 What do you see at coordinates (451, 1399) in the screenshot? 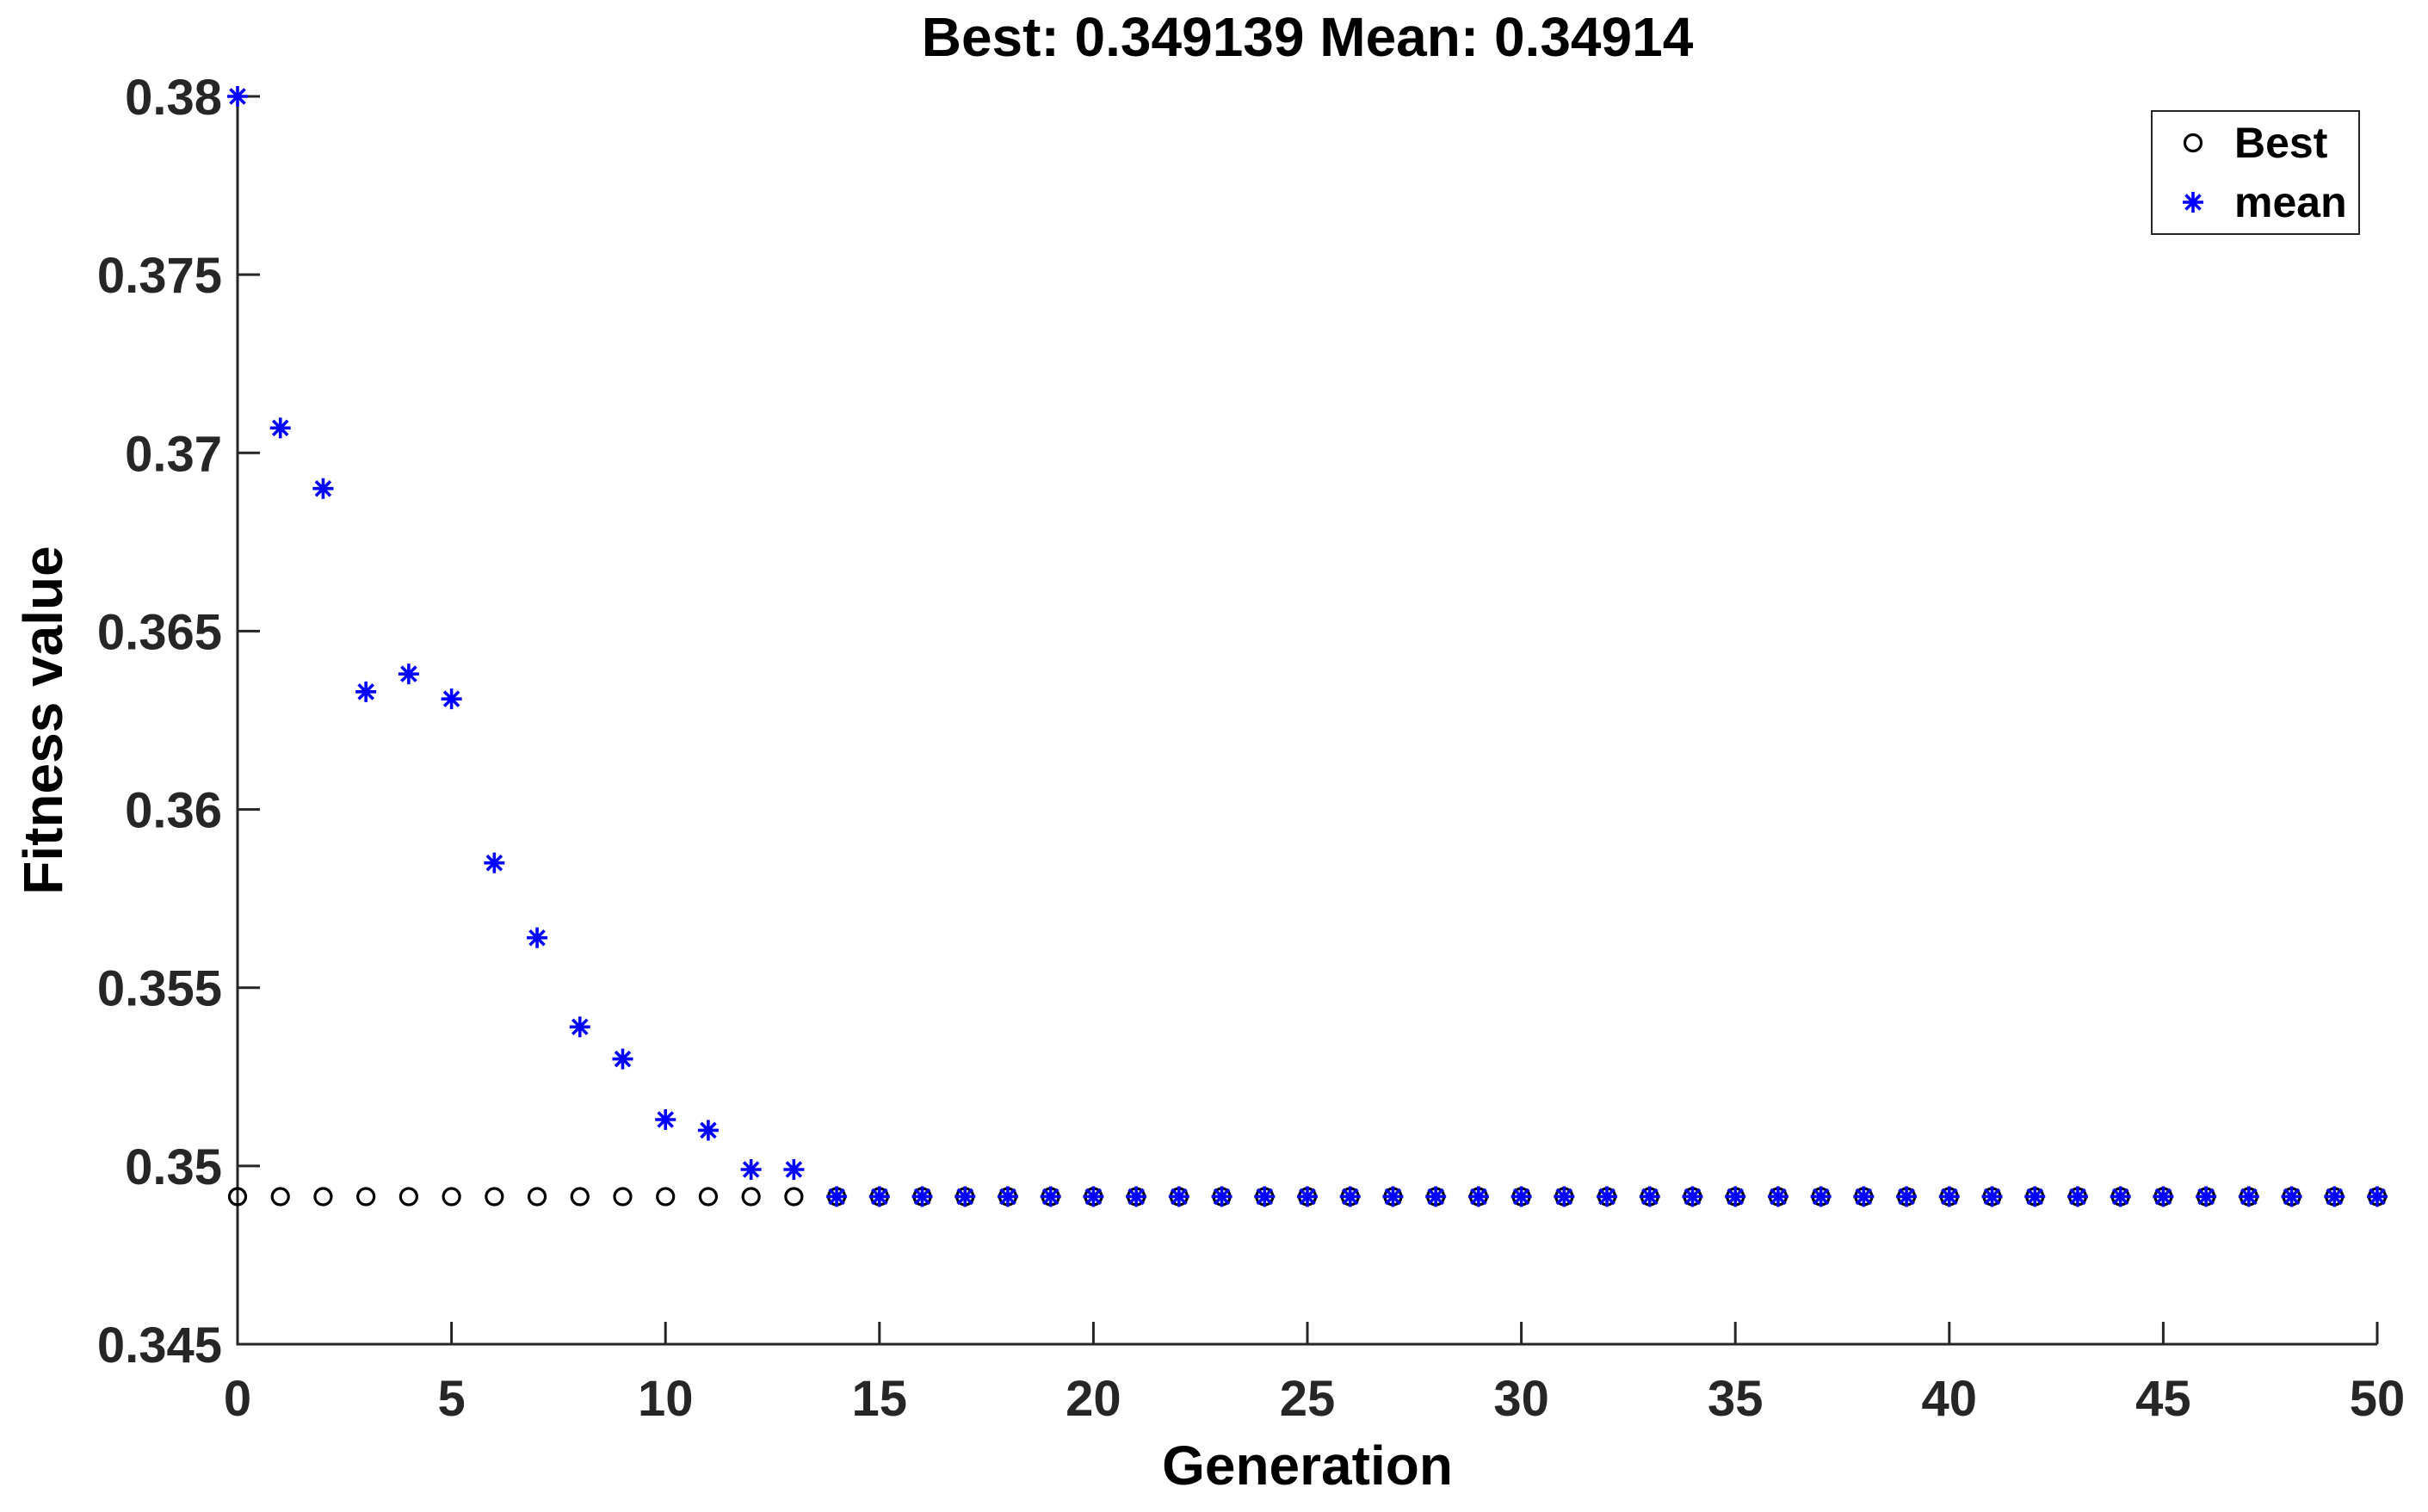
I see `x-tick-label: 5` at bounding box center [451, 1399].